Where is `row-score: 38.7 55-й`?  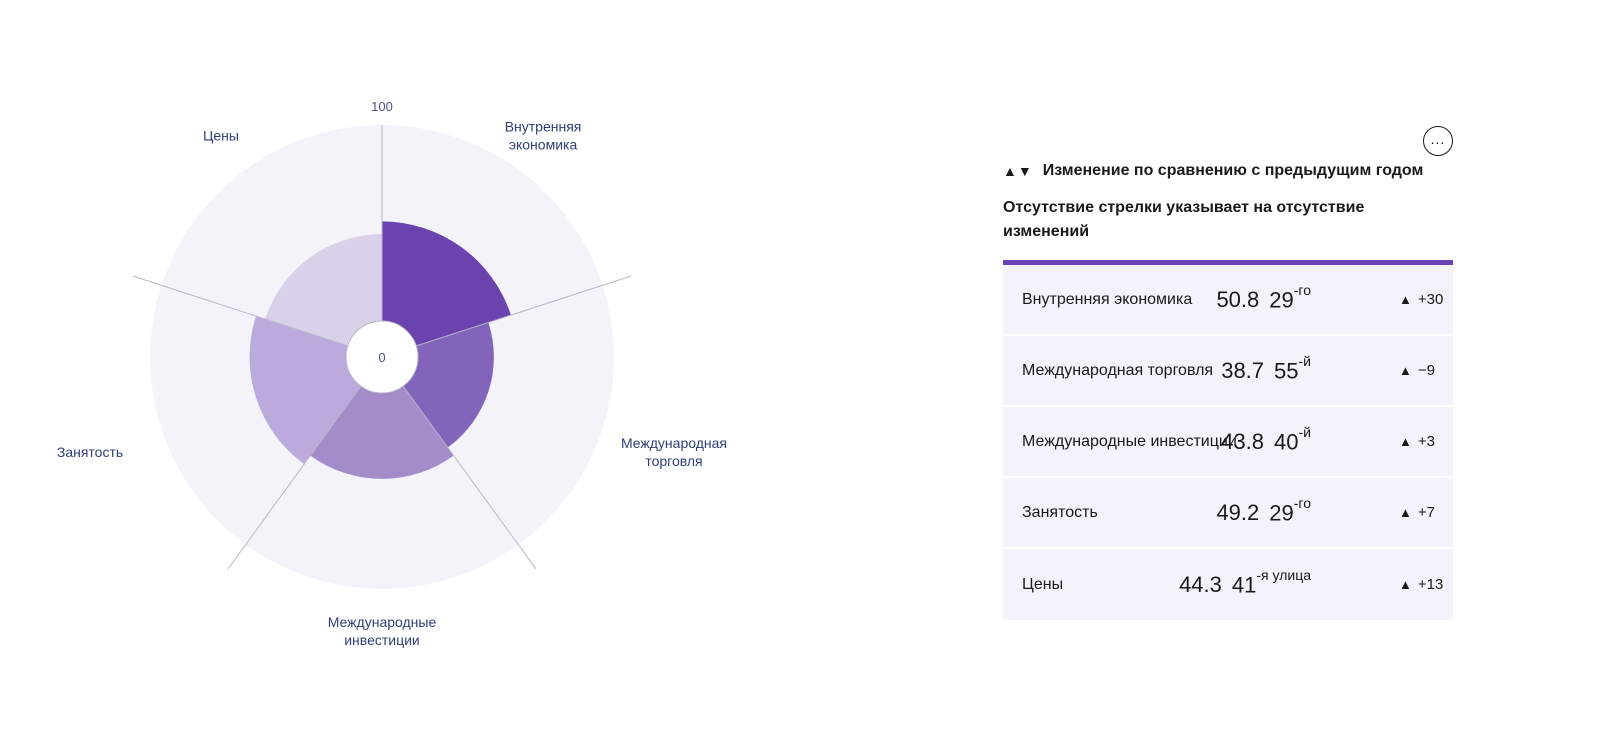 row-score: 38.7 55-й is located at coordinates (1266, 370).